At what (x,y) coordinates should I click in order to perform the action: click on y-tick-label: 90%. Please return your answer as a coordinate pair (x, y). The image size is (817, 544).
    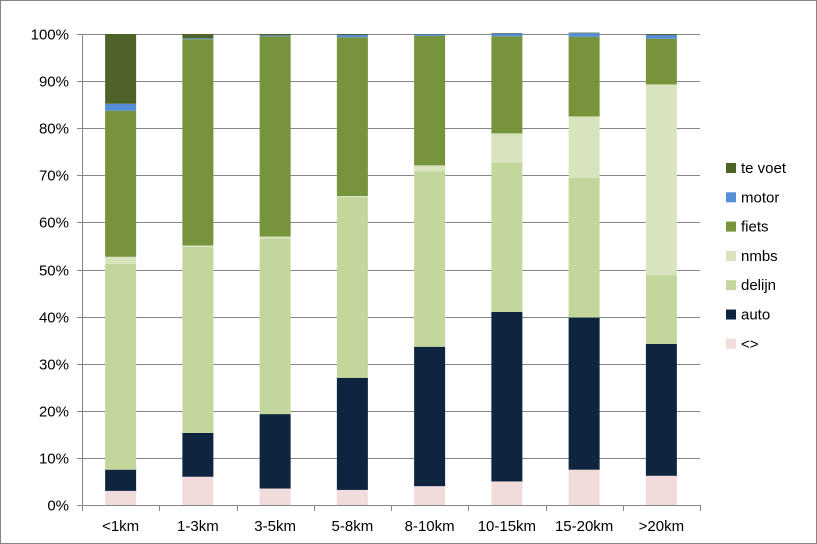
    Looking at the image, I should click on (54, 82).